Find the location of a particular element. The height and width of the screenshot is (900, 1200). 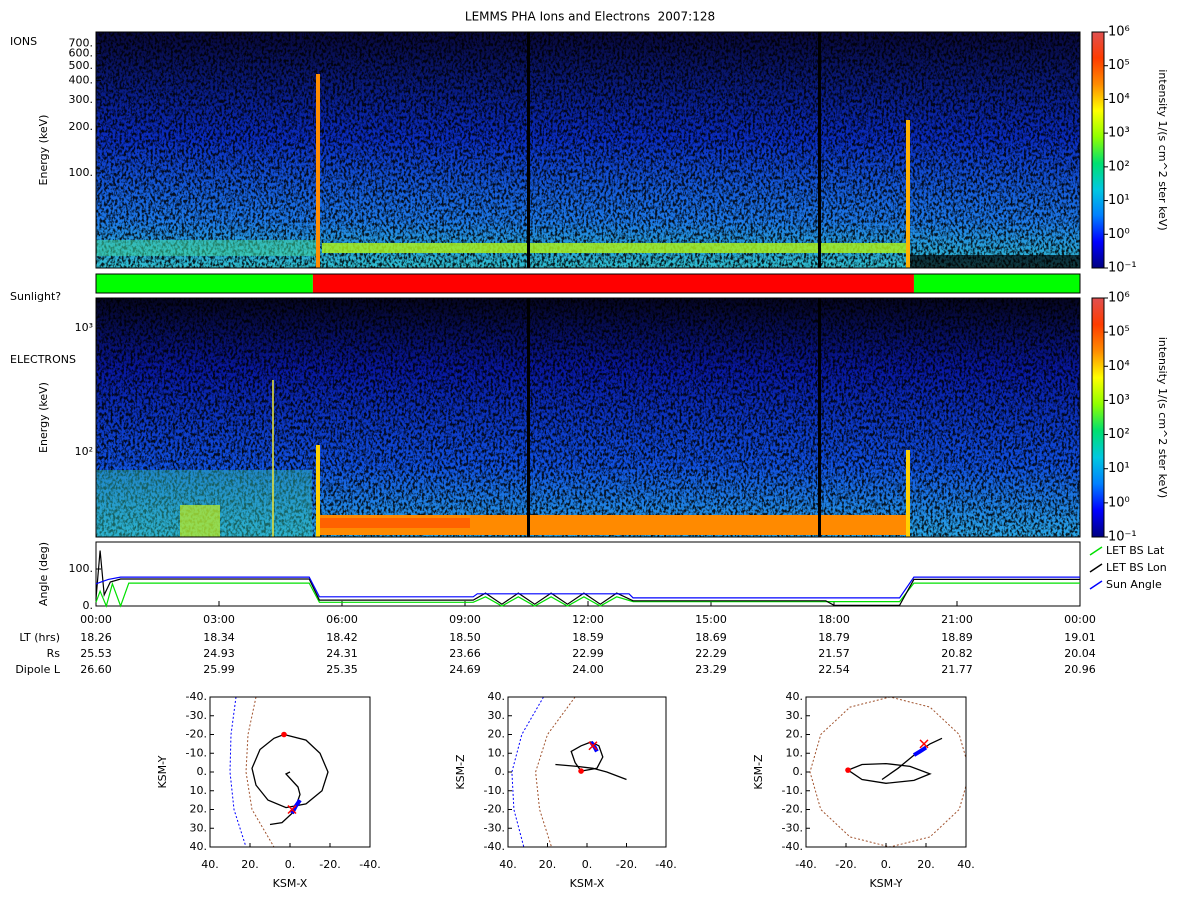

ephemeris-value: 24.93 is located at coordinates (219, 653).